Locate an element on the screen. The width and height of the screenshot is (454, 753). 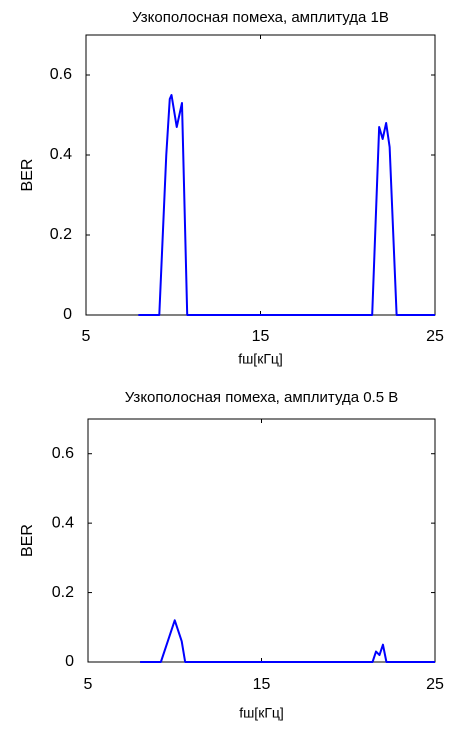
chart-title: Узкополосная помеха, амплитуда 1В is located at coordinates (260, 17).